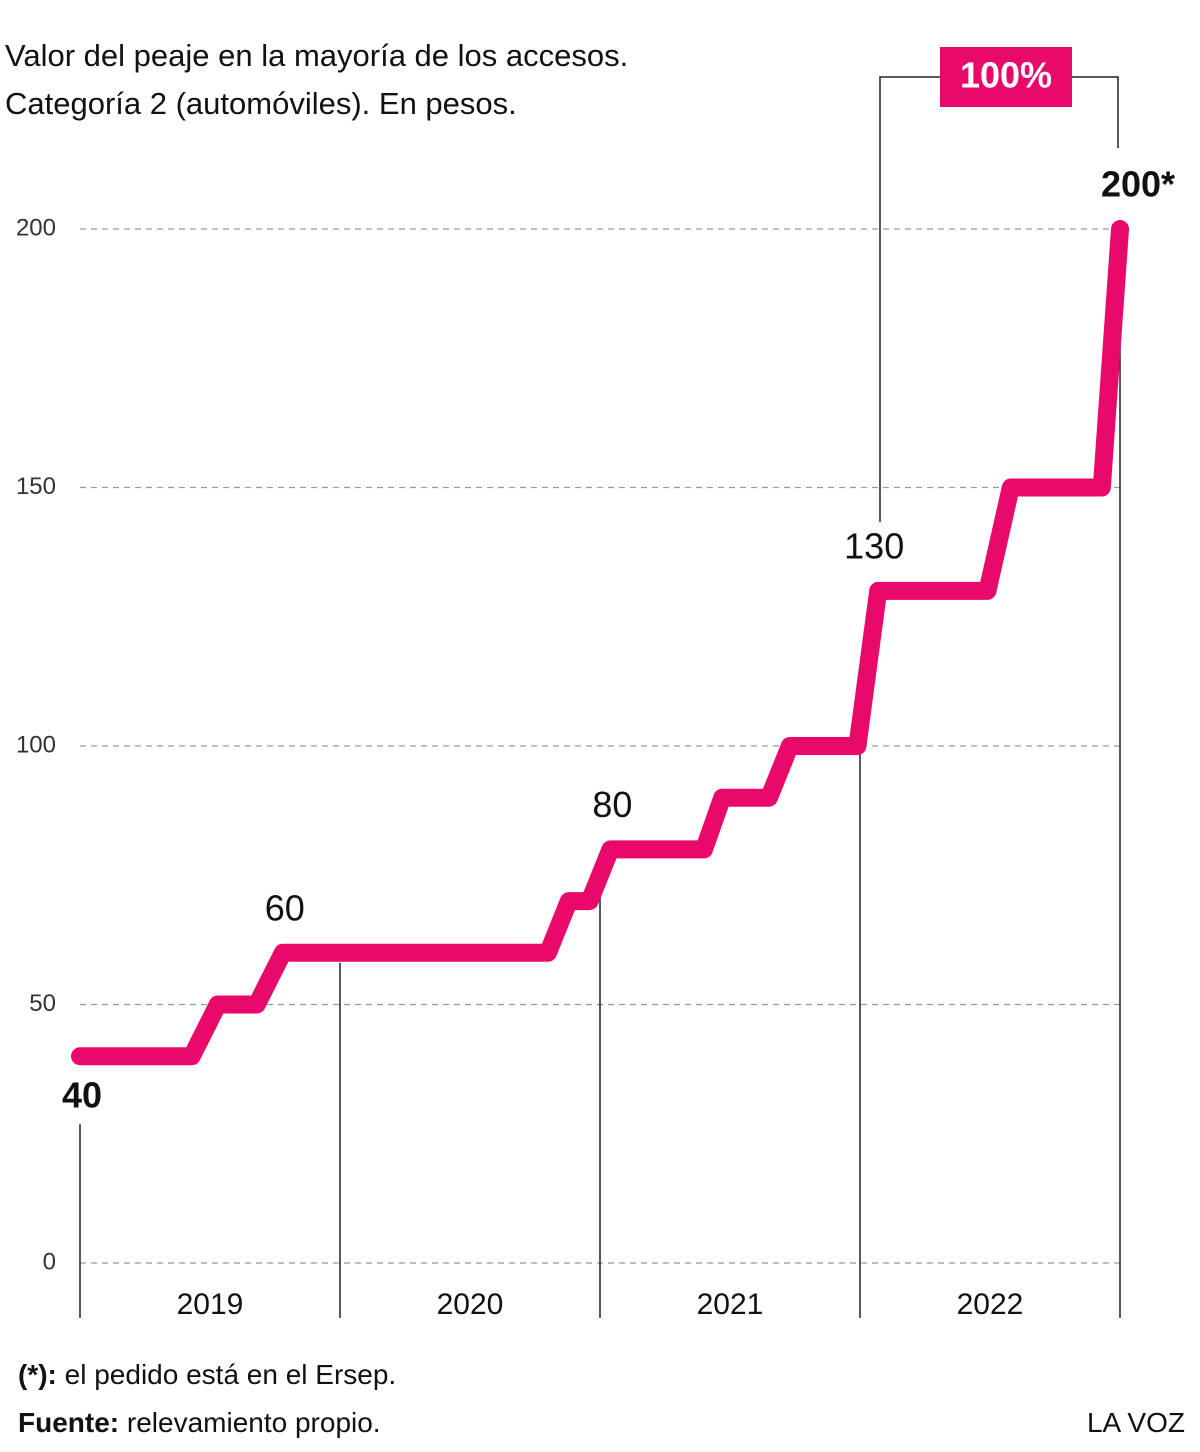 The width and height of the screenshot is (1200, 1452). Describe the element at coordinates (999, 299) in the screenshot. I see `bracket` at that location.